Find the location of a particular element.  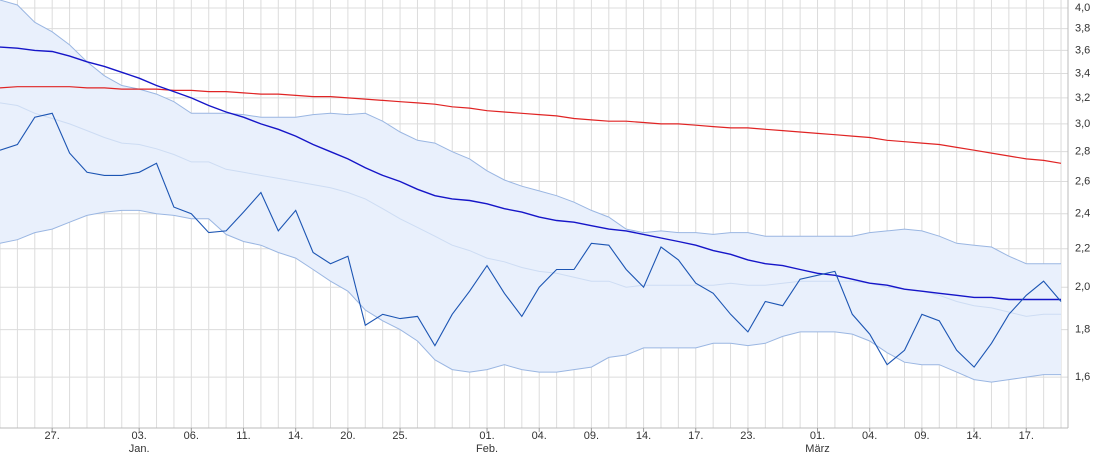

y-tick-label: 1,6 is located at coordinates (1082, 377).